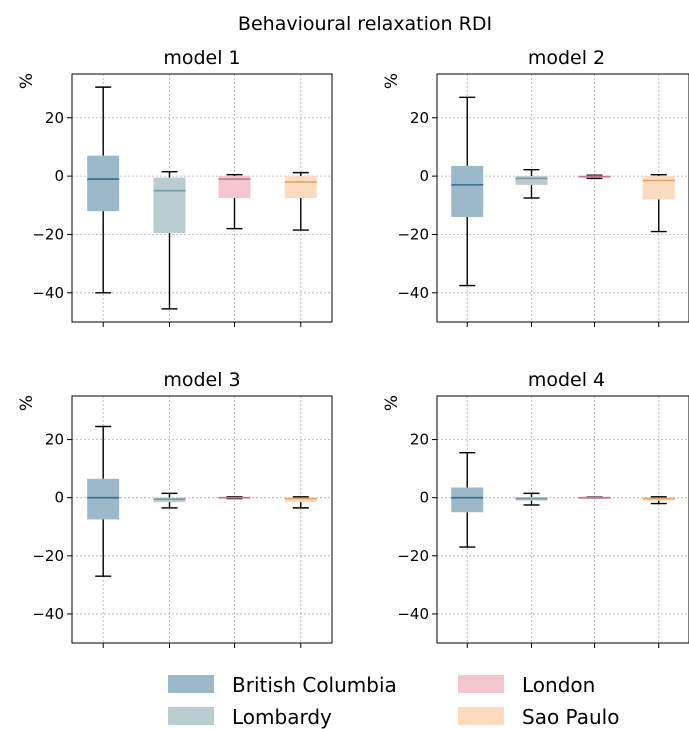 This screenshot has width=689, height=729. I want to click on figure-title: Behavioural relaxation RDI, so click(365, 24).